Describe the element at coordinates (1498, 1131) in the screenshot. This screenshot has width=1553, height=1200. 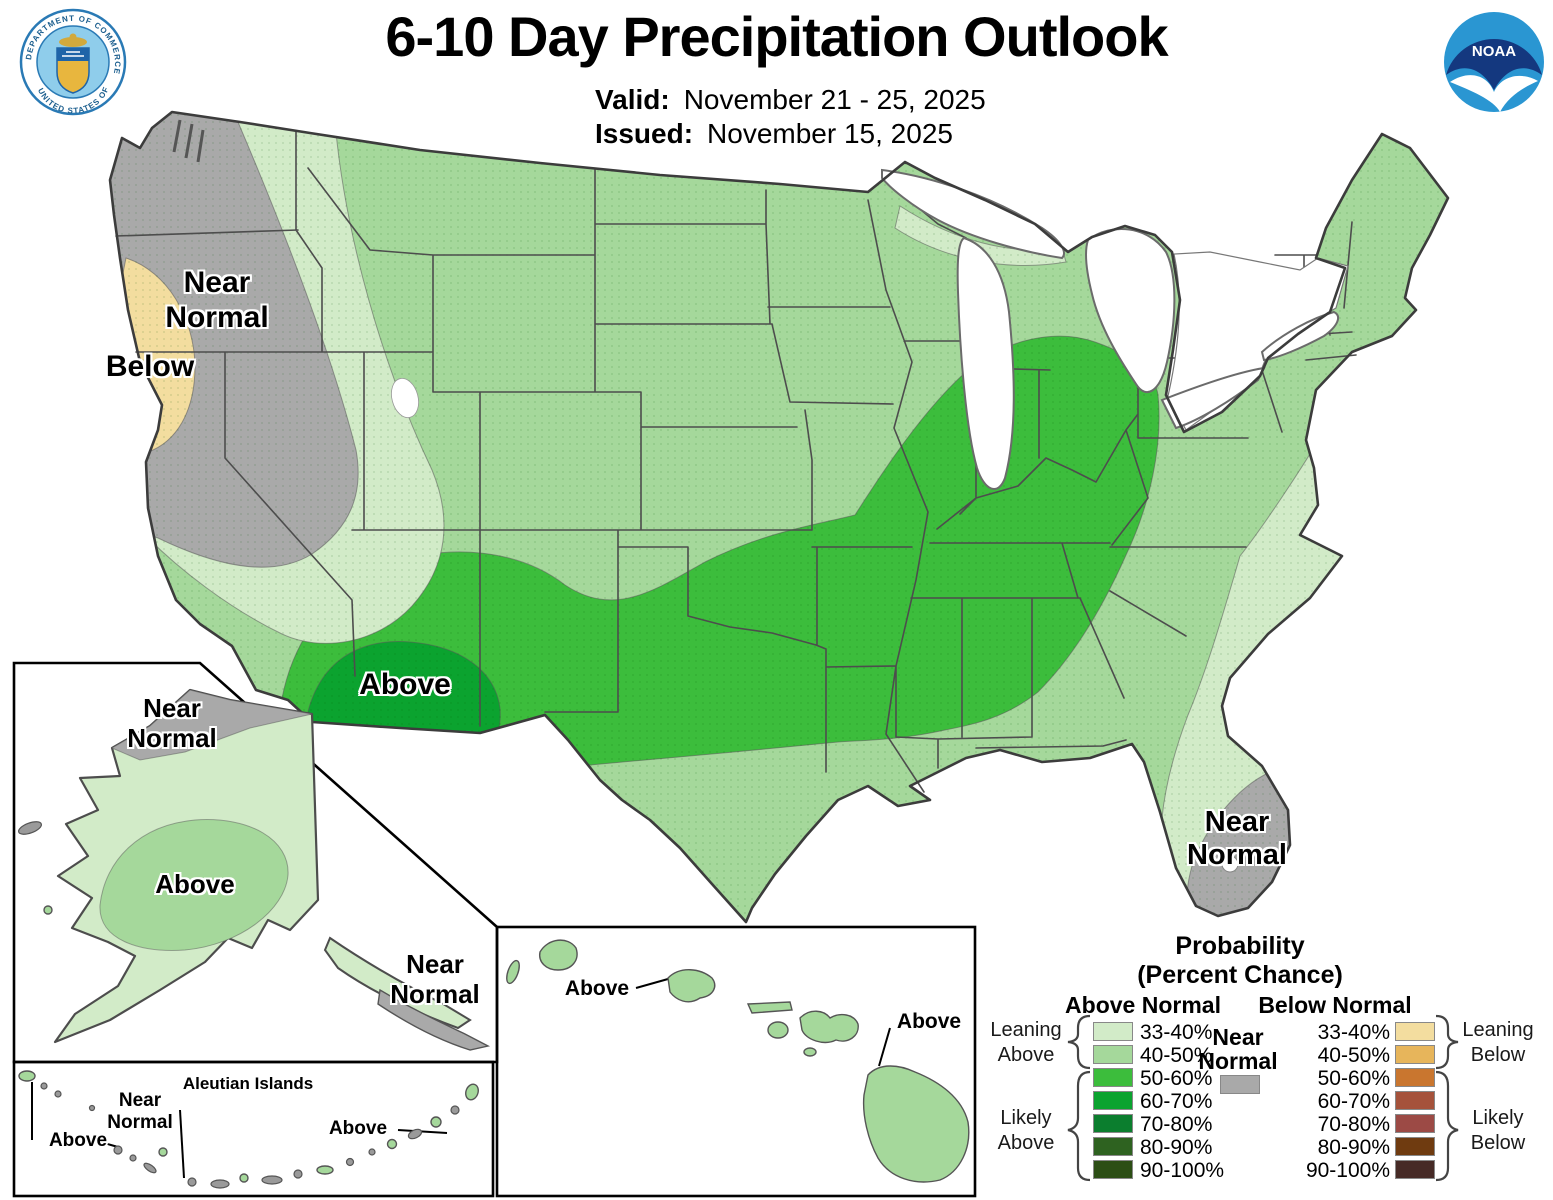
I see `legend-group-likely-below: Likely Below` at that location.